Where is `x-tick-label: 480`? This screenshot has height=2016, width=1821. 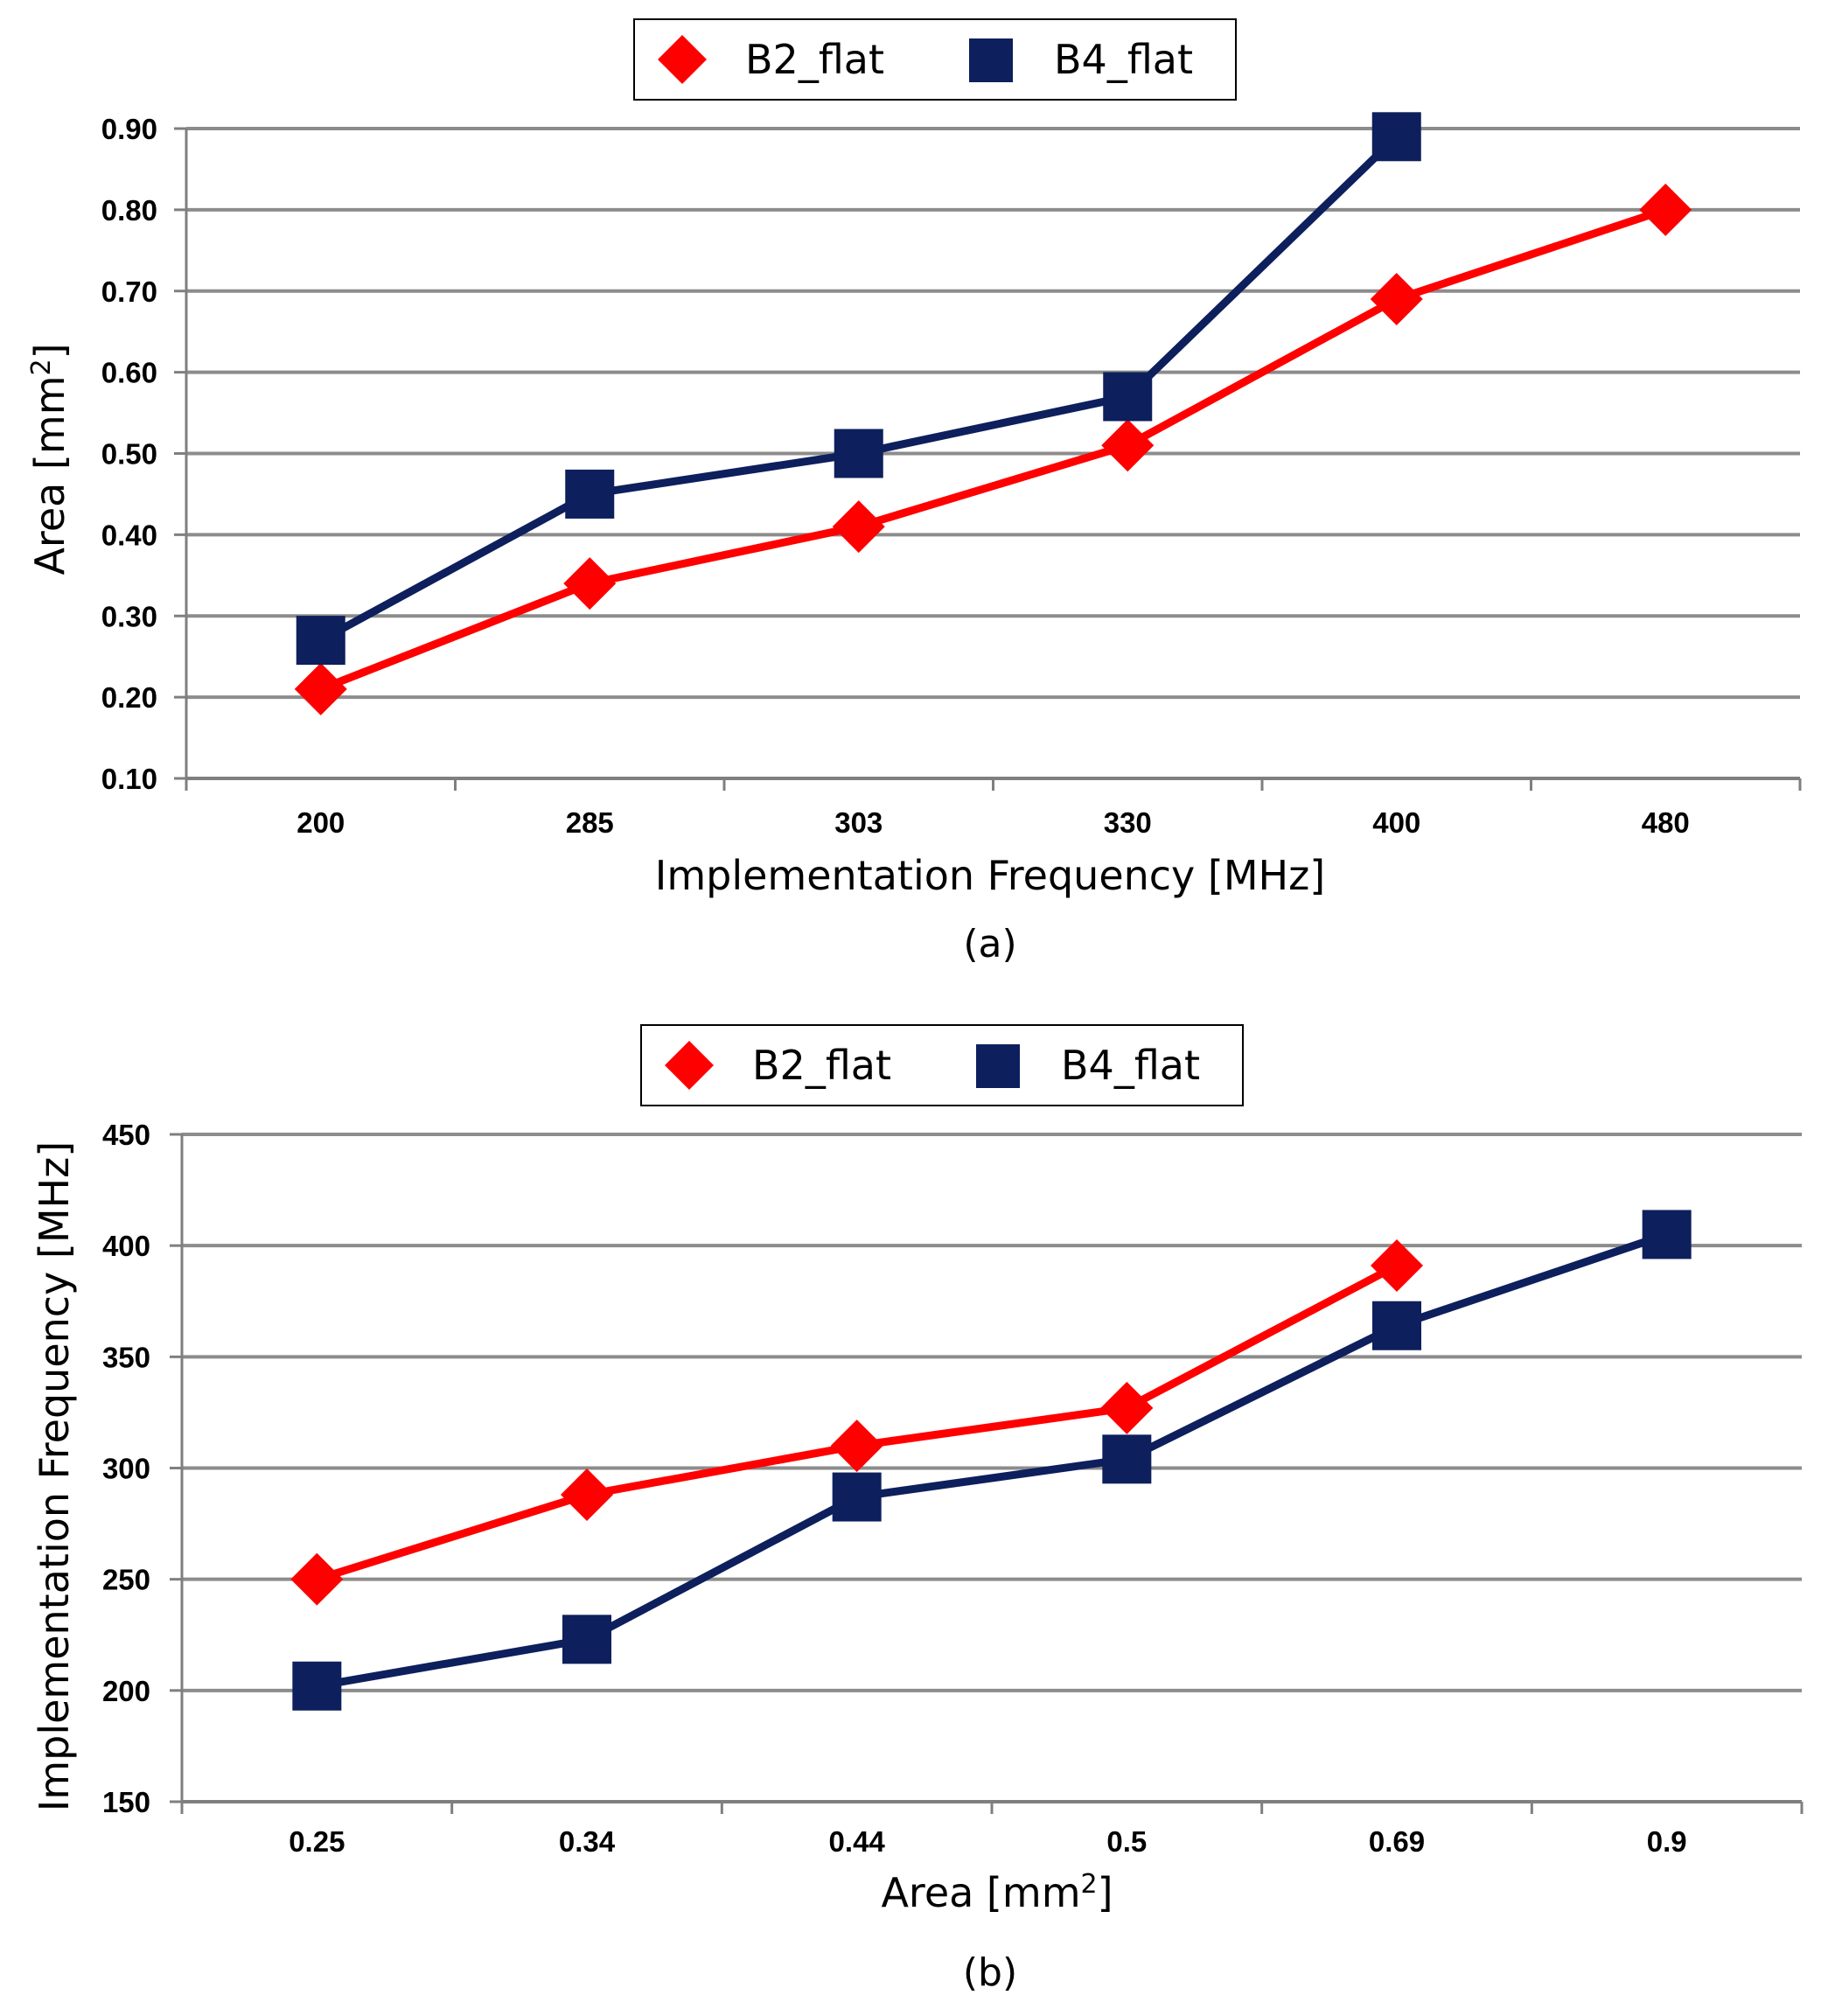 x-tick-label: 480 is located at coordinates (1666, 822).